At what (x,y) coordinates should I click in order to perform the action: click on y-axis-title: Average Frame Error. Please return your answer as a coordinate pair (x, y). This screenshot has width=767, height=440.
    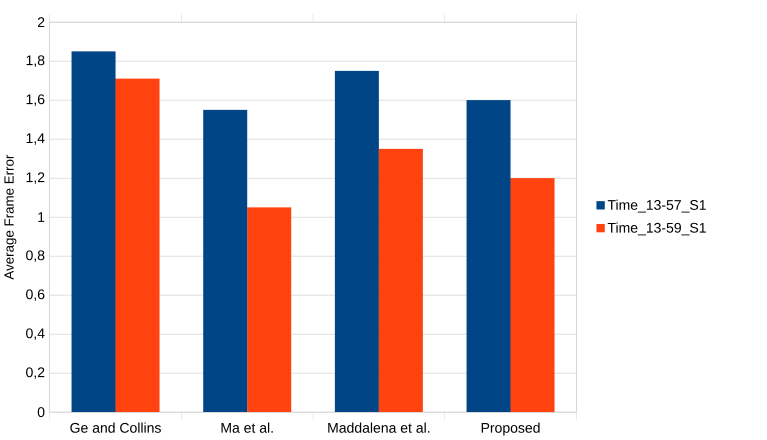
    Looking at the image, I should click on (10, 217).